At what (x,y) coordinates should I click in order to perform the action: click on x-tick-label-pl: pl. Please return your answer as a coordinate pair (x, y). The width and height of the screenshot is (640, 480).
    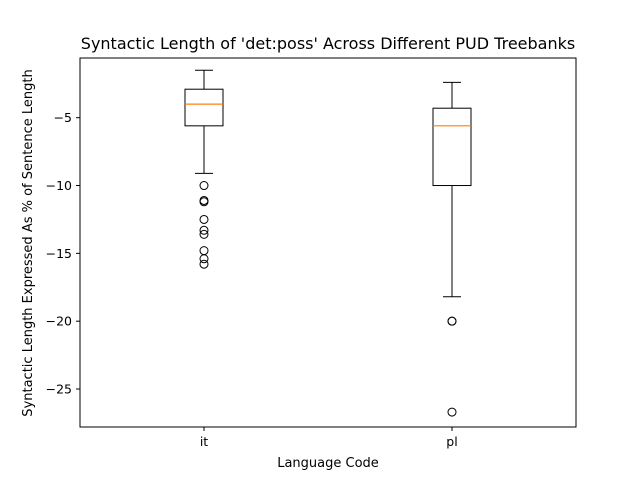
    Looking at the image, I should click on (451, 441).